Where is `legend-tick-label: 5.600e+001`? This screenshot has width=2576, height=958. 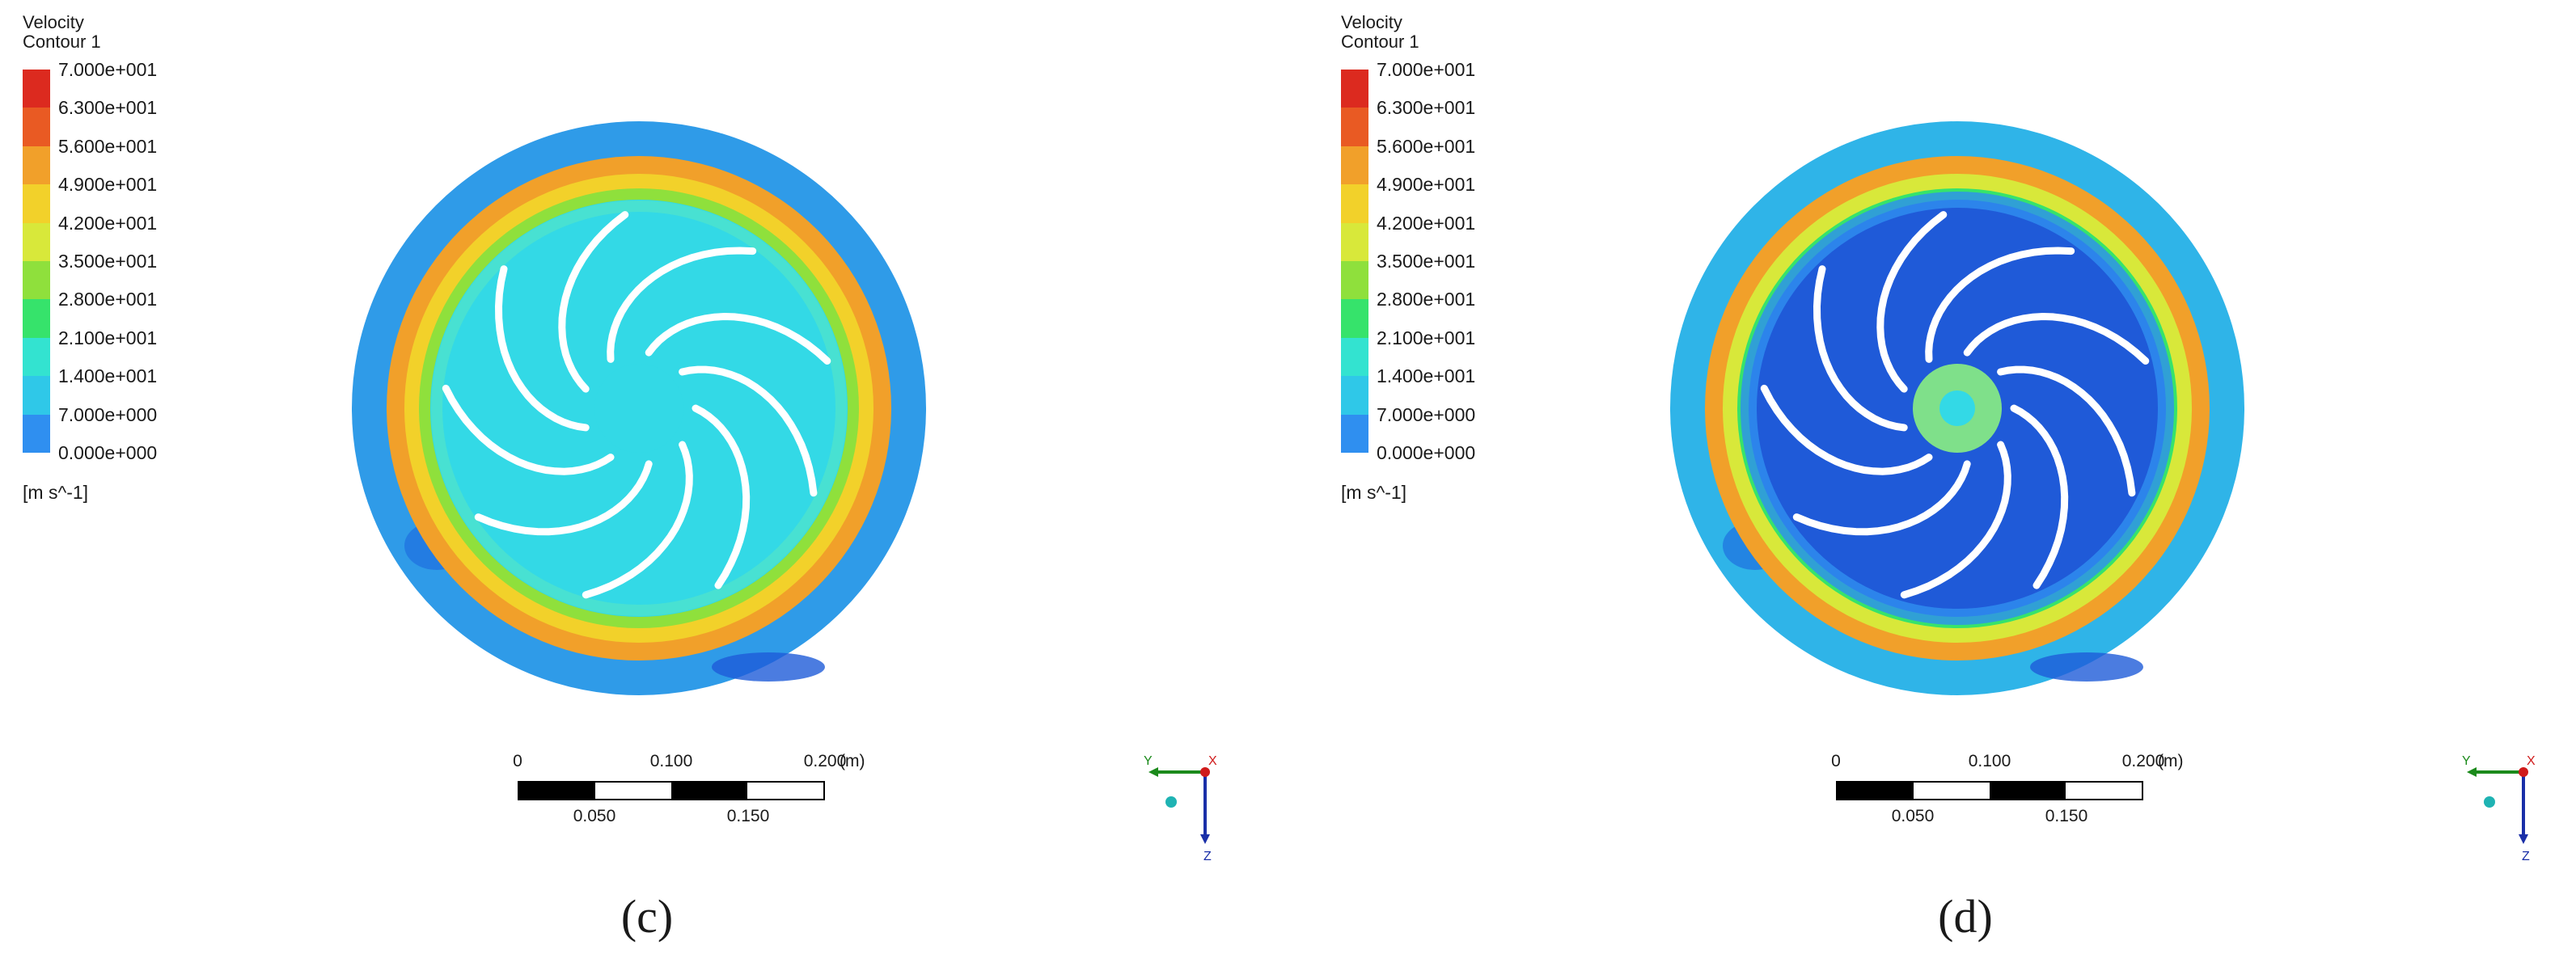
legend-tick-label: 5.600e+001 is located at coordinates (1426, 146).